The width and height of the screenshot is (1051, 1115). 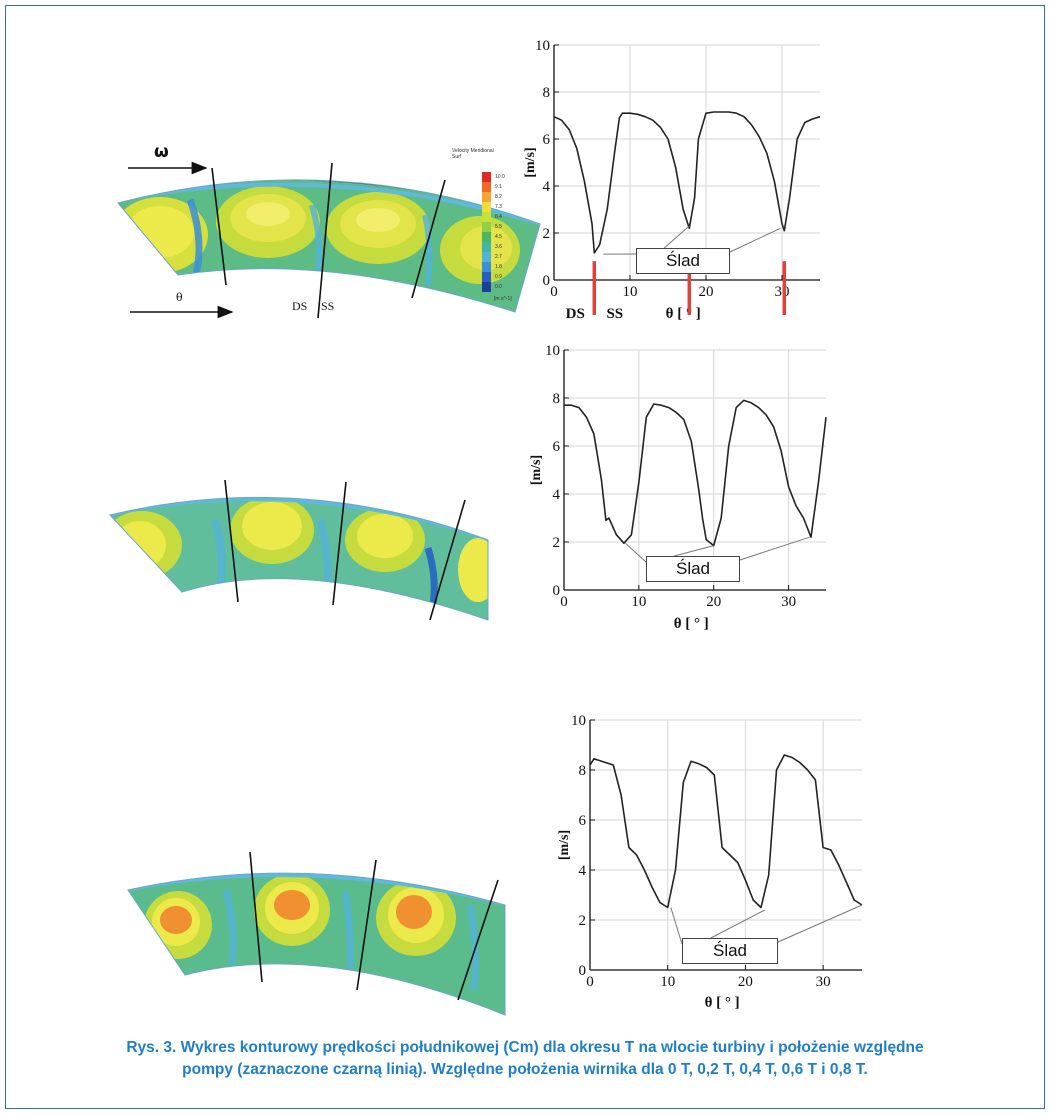 I want to click on colorbar-unit: [m s^-1], so click(x=503, y=299).